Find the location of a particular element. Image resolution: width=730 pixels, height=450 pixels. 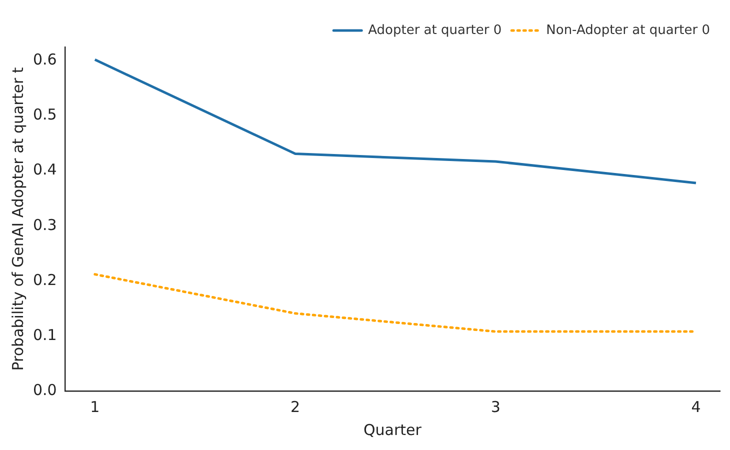

x-tick-label: 3 is located at coordinates (495, 407).